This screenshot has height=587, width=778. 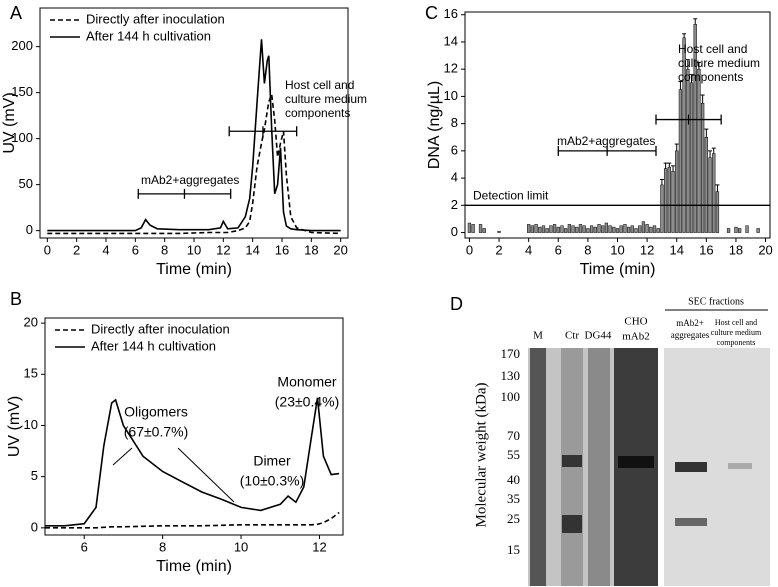 I want to click on y-axis-label: DNA (ng/µL), so click(x=434, y=125).